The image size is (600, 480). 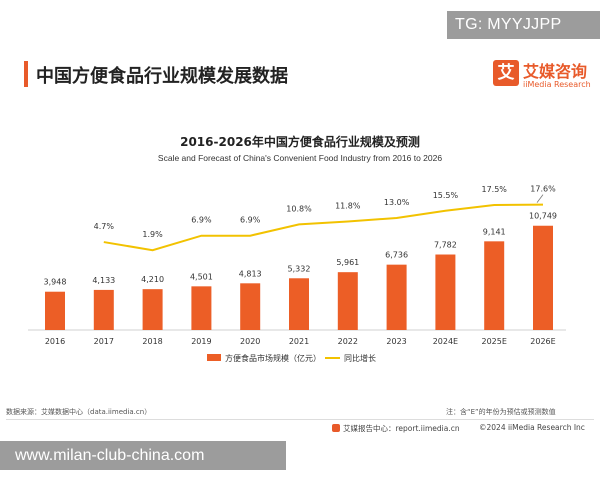 What do you see at coordinates (201, 276) in the screenshot?
I see `bar-label-2019: 4,501` at bounding box center [201, 276].